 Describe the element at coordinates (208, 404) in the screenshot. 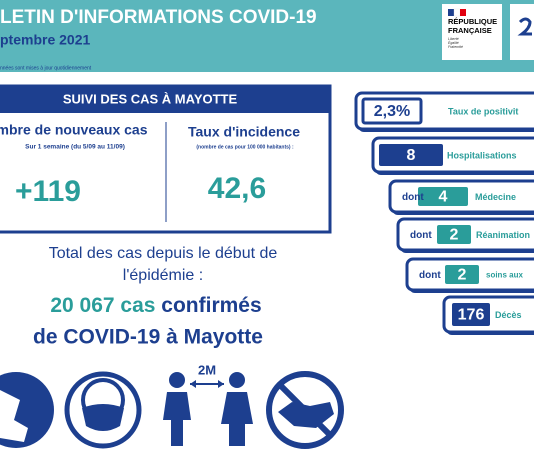

I see `icon-distance: 2M` at that location.